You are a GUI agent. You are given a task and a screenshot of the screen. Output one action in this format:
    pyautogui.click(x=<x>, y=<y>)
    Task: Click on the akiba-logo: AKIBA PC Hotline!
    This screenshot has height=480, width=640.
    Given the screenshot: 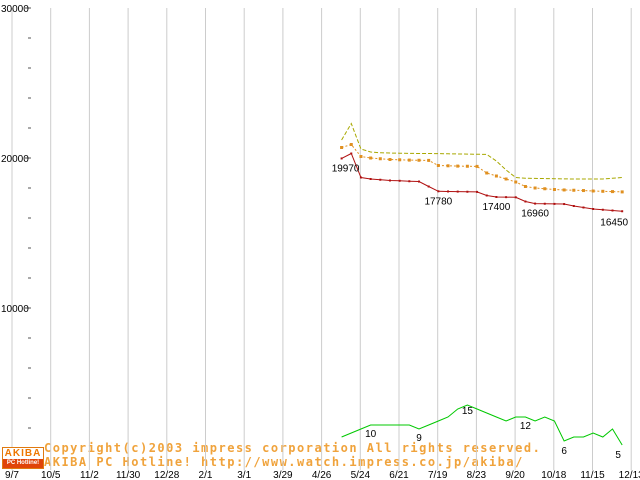 What is the action you would take?
    pyautogui.click(x=23, y=458)
    